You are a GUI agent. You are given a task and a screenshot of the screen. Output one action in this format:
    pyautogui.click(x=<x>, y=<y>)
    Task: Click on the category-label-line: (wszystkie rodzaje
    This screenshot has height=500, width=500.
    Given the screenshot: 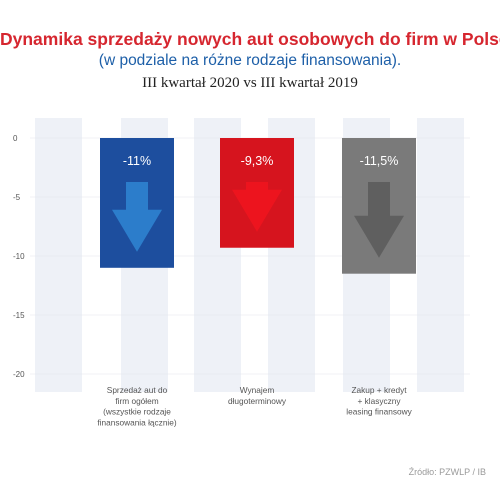 What is the action you would take?
    pyautogui.click(x=137, y=412)
    